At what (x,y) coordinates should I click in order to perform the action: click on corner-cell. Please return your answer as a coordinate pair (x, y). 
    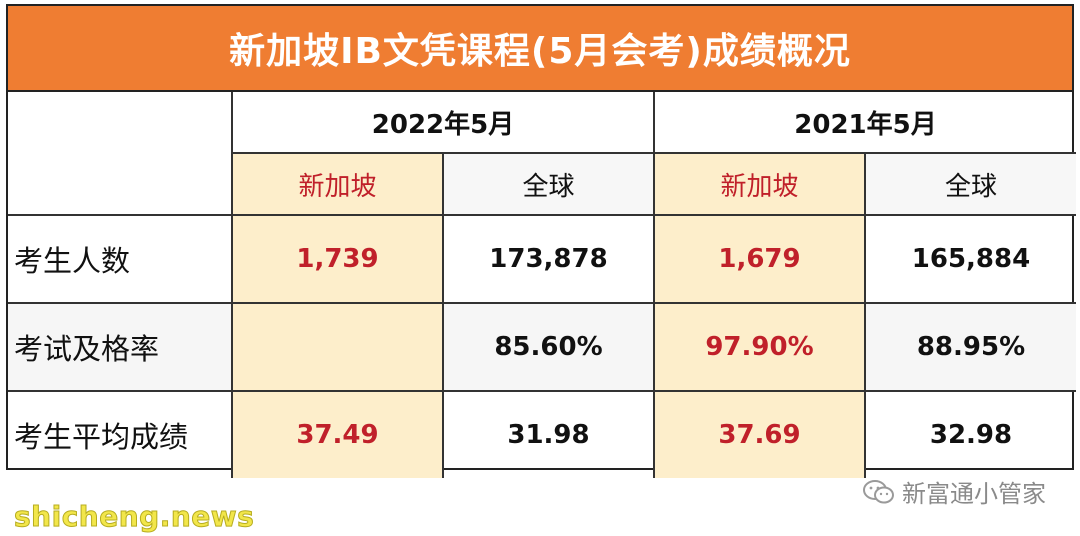
    Looking at the image, I should click on (120, 154).